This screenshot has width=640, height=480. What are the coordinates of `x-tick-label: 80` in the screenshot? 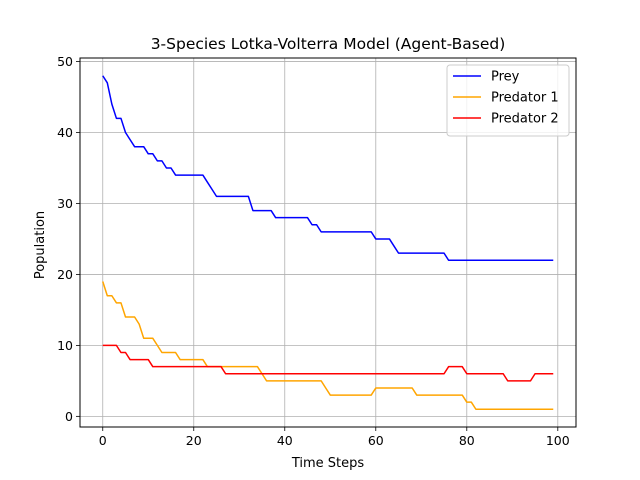 It's located at (467, 440).